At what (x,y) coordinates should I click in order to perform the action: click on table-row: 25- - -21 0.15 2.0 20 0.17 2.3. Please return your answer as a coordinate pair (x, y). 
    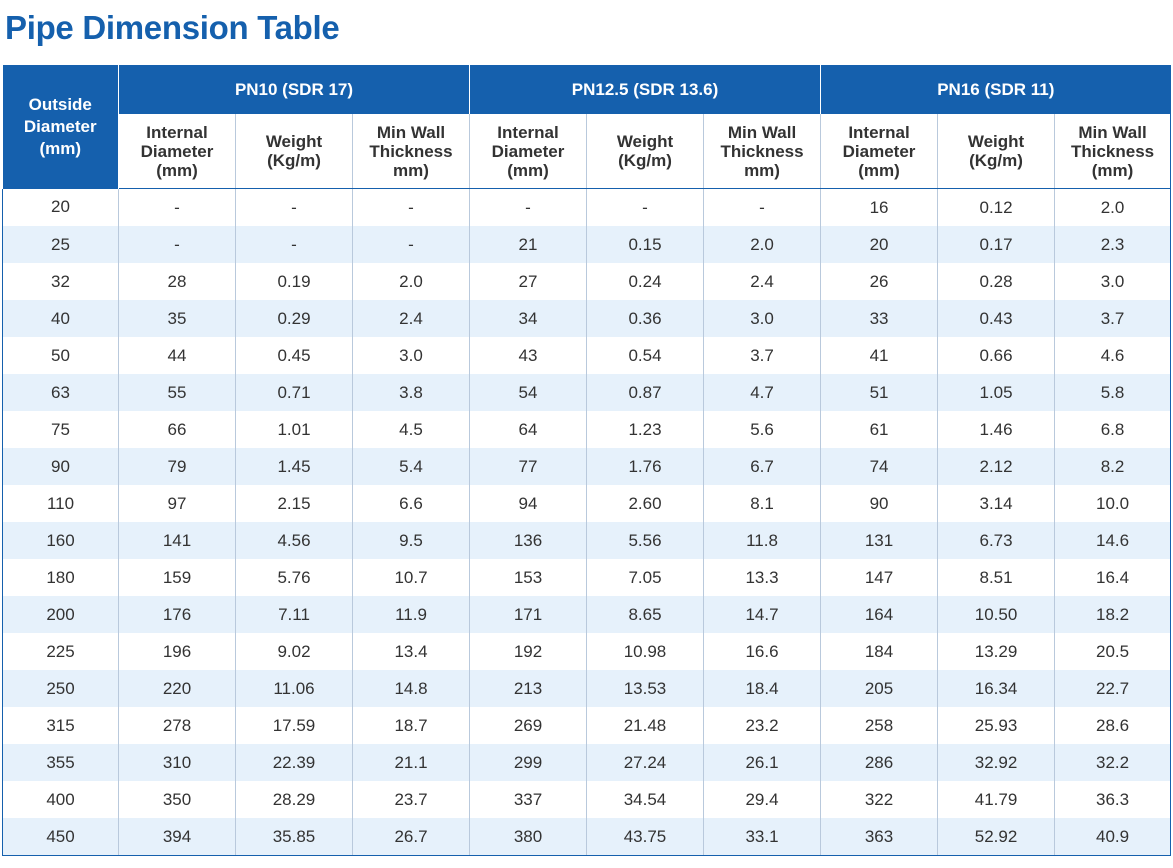
    Looking at the image, I should click on (587, 244).